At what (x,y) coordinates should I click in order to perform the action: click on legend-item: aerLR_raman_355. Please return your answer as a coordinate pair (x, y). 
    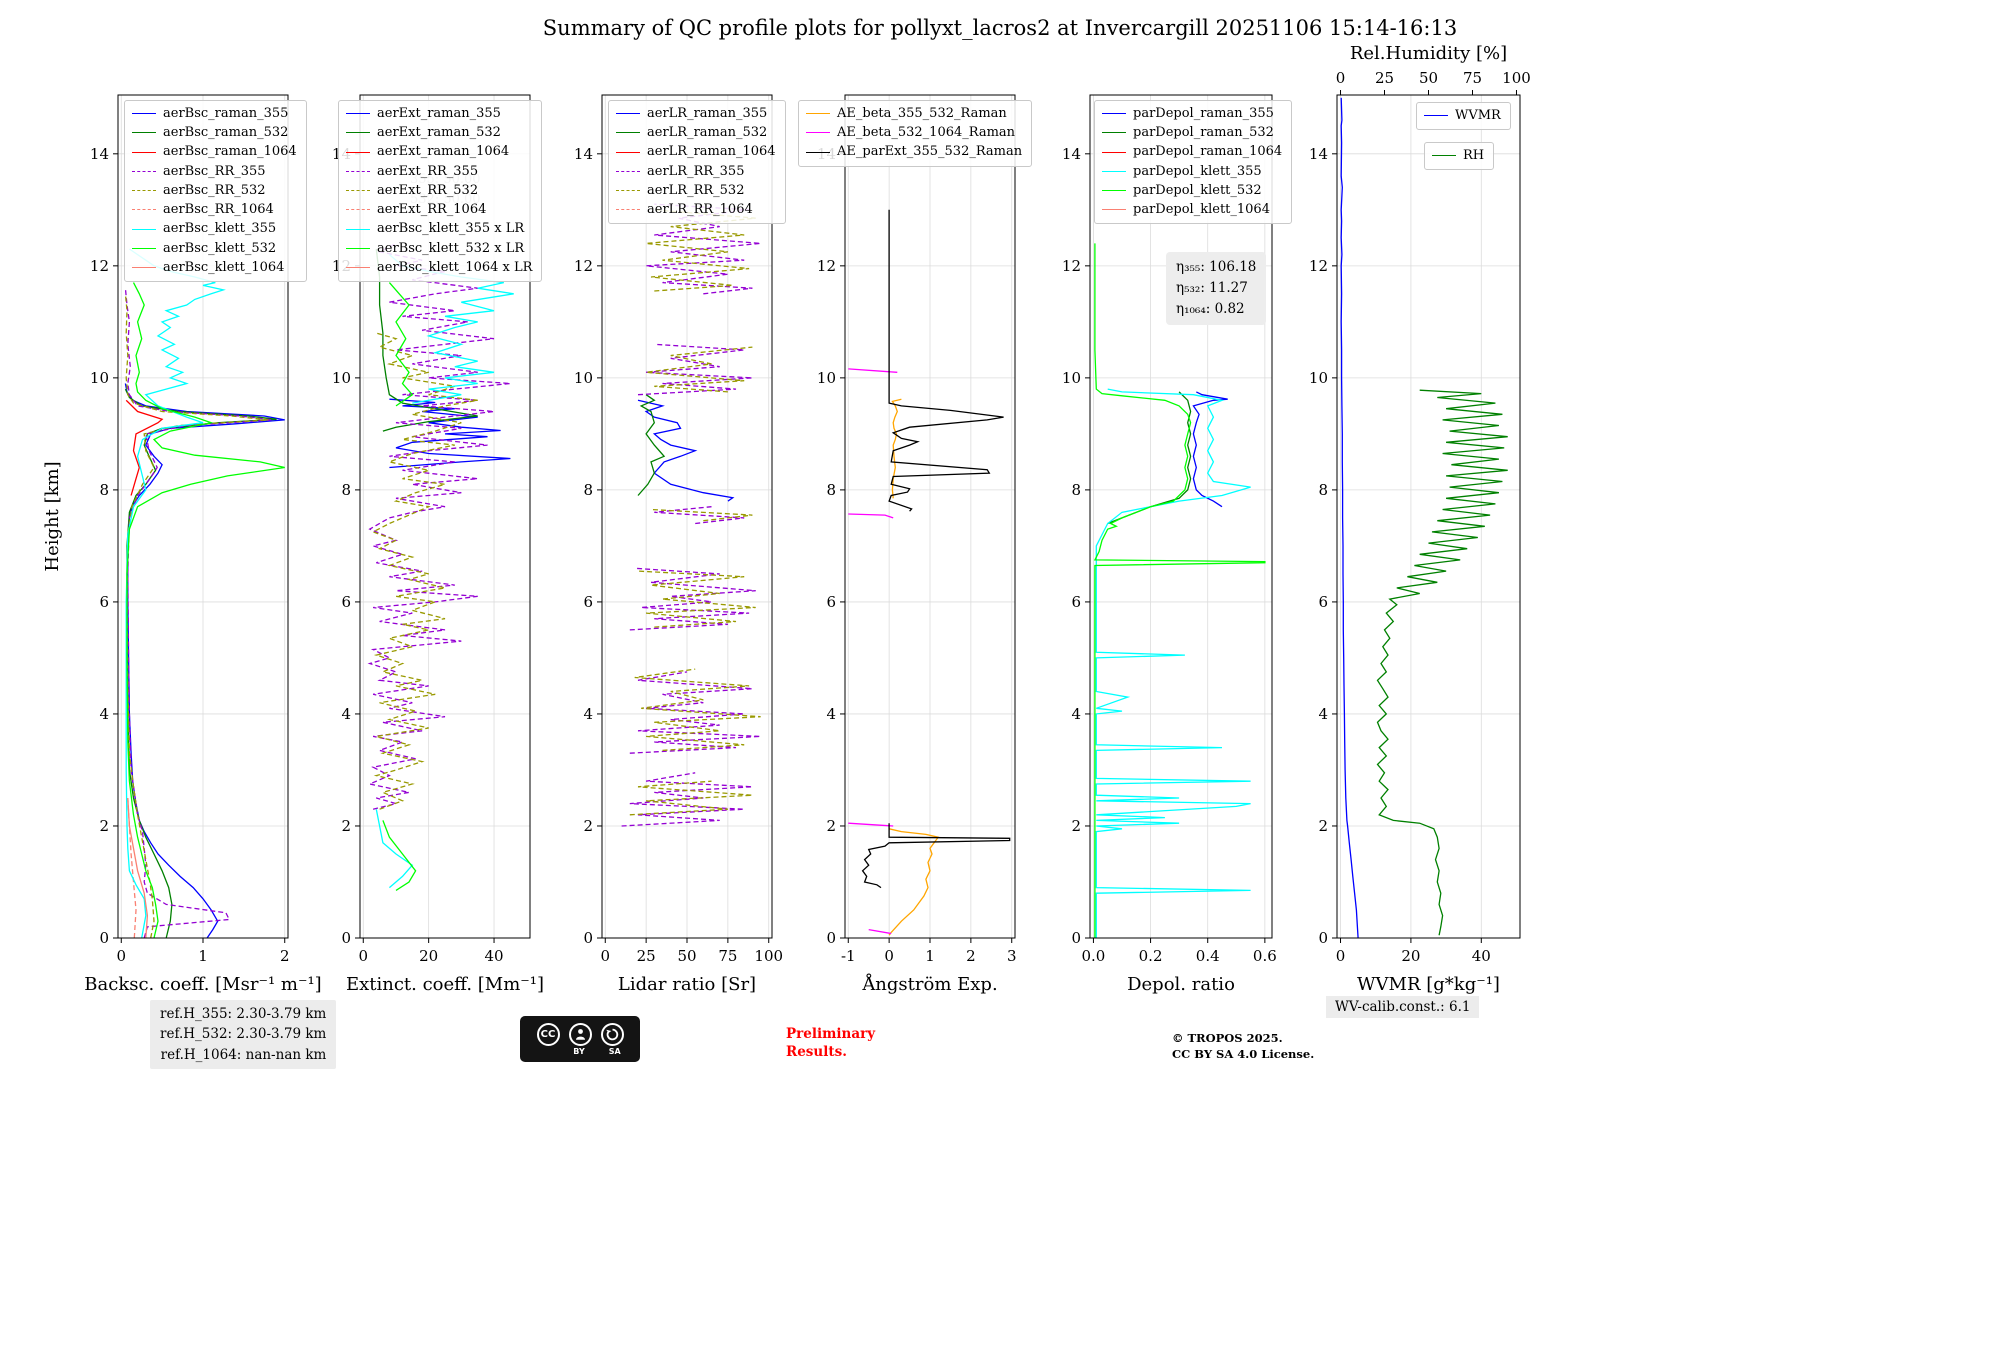
    Looking at the image, I should click on (696, 113).